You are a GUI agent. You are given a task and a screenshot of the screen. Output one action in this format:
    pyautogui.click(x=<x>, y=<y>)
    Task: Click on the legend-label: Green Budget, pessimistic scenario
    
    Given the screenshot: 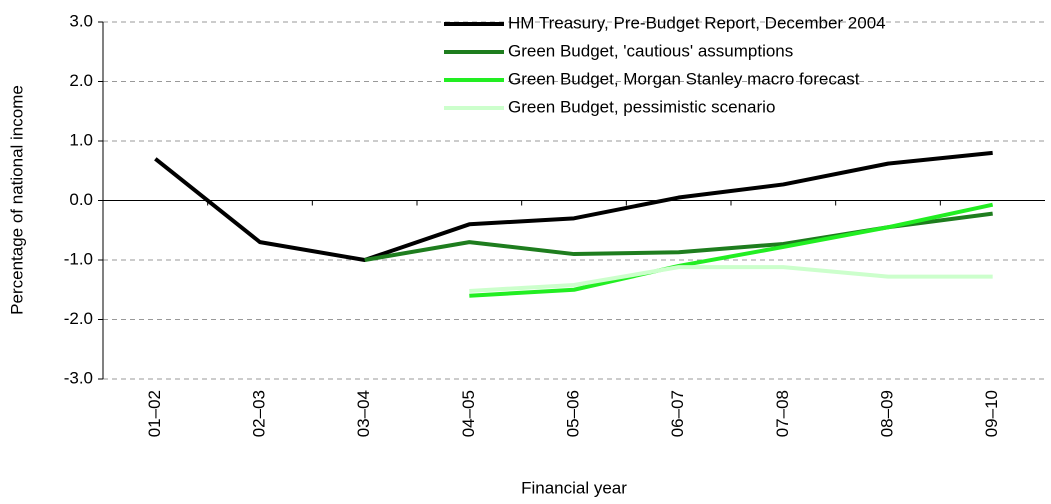 What is the action you would take?
    pyautogui.click(x=641, y=106)
    